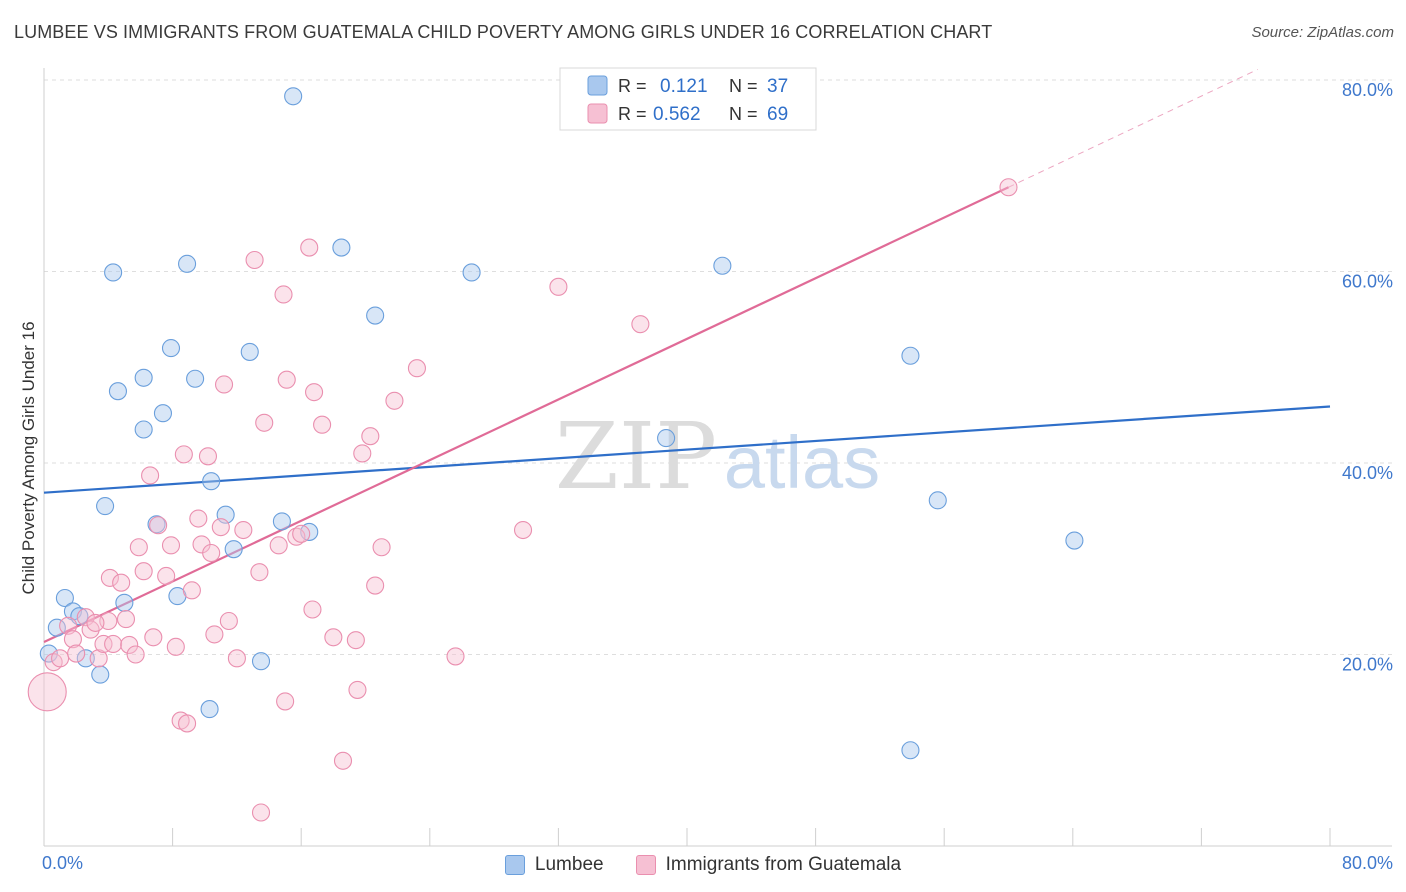 The image size is (1406, 892). I want to click on x-tick-label-start: 0.0%, so click(62, 863).